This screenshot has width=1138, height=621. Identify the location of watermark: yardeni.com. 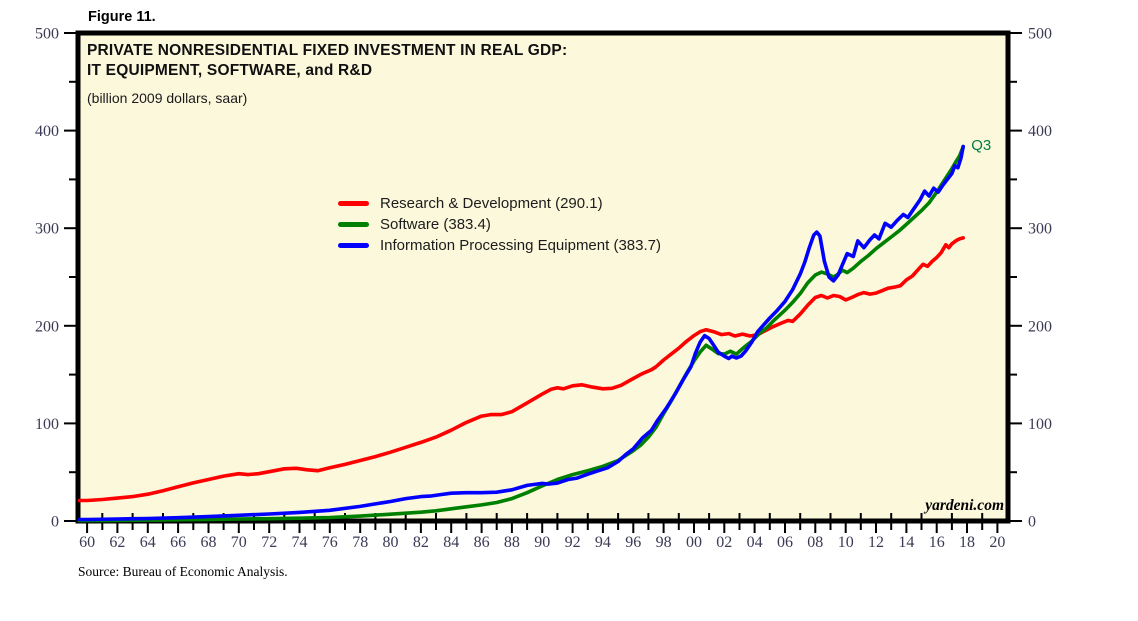
(964, 505).